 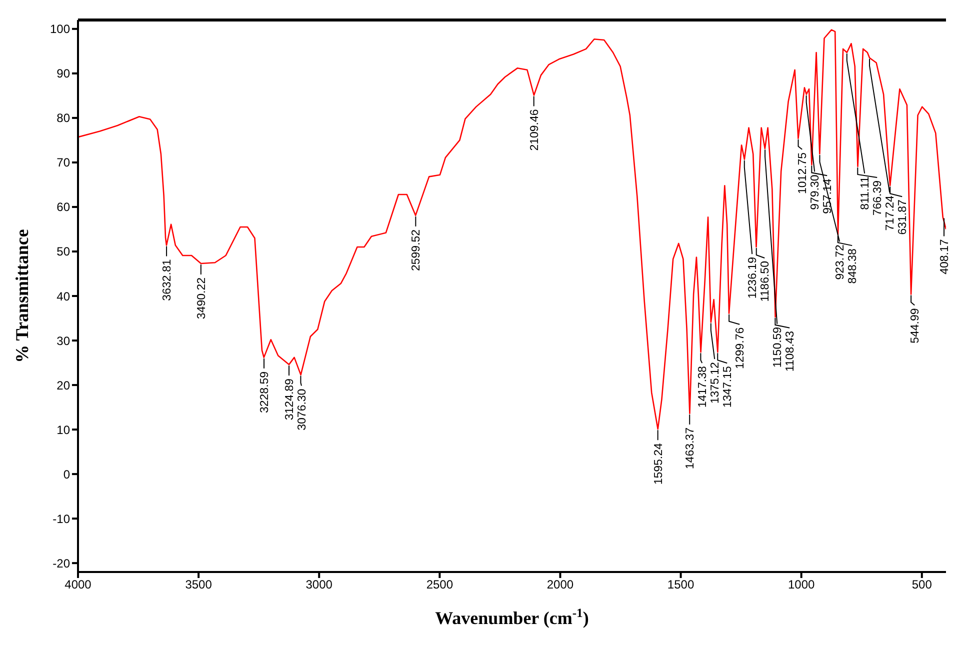 What do you see at coordinates (840, 262) in the screenshot?
I see `annotation: 923.72` at bounding box center [840, 262].